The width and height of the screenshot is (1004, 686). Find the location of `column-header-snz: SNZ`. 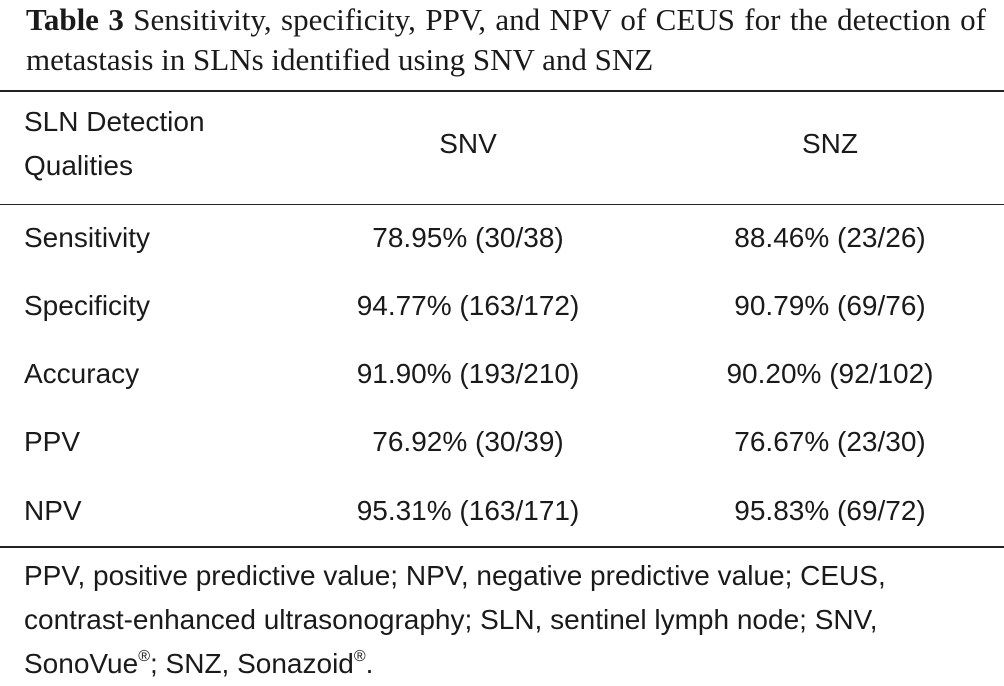

column-header-snz: SNZ is located at coordinates (830, 143).